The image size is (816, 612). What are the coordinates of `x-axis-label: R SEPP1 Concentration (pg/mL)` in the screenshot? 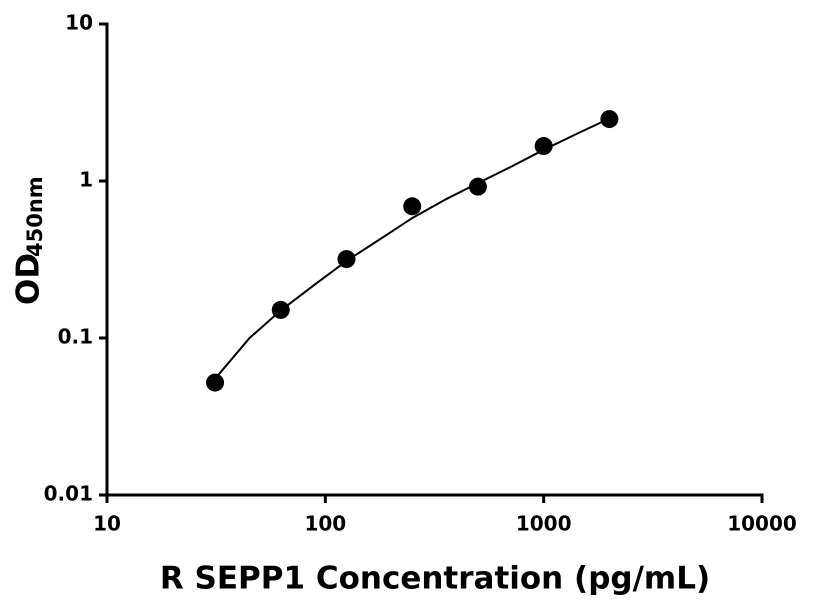 It's located at (435, 579).